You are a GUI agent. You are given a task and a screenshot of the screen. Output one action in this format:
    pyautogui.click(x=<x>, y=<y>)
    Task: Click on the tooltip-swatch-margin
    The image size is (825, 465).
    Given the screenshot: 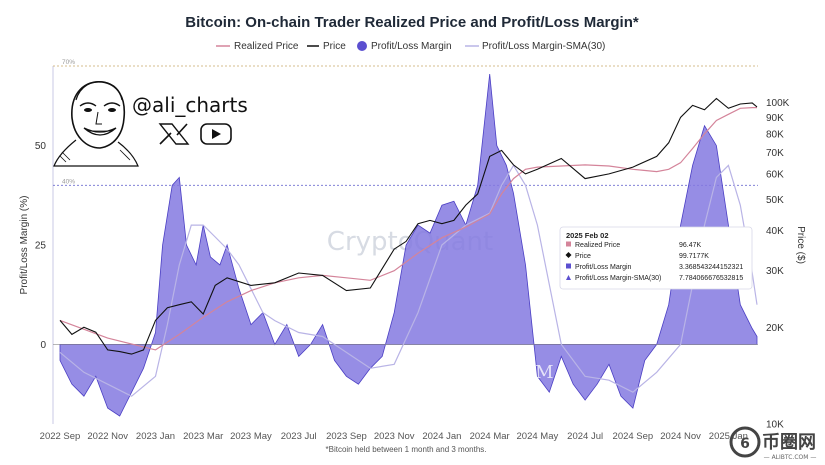 What is the action you would take?
    pyautogui.click(x=568, y=266)
    